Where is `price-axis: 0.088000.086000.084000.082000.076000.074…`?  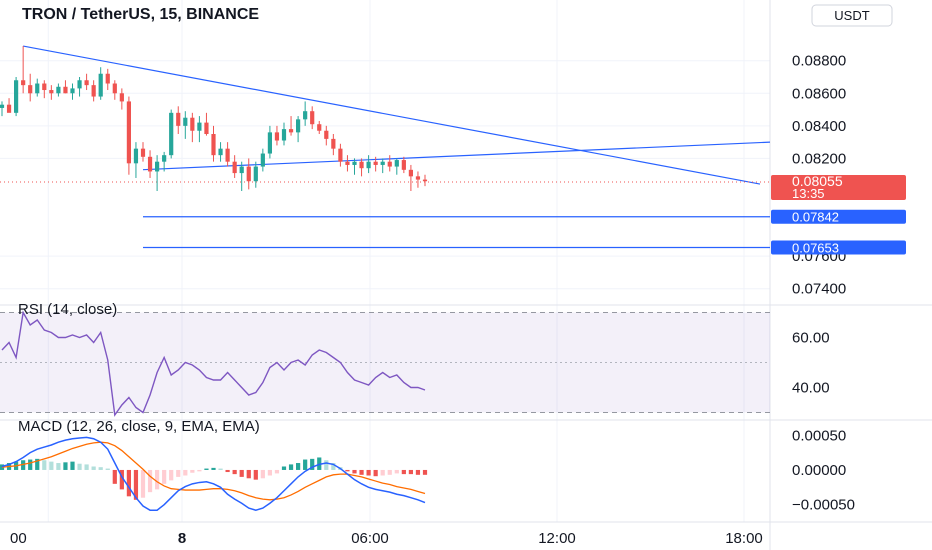
price-axis: 0.088000.086000.084000.082000.076000.074… is located at coordinates (838, 283).